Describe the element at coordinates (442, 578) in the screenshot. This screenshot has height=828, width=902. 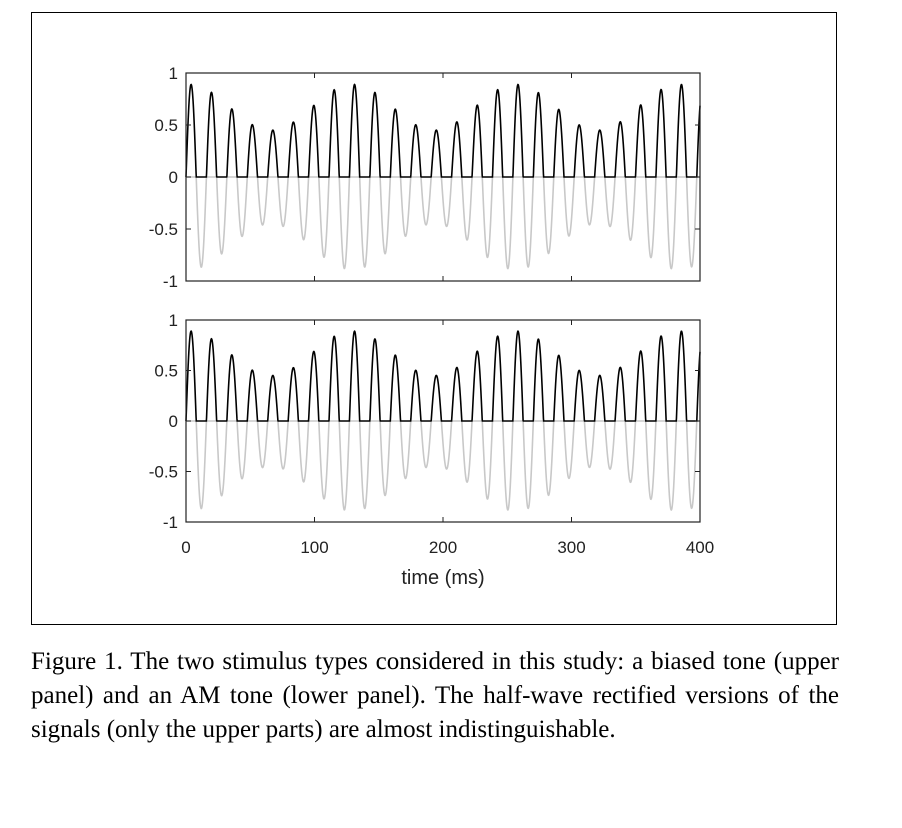
I see `x-axis-label: time (ms)` at that location.